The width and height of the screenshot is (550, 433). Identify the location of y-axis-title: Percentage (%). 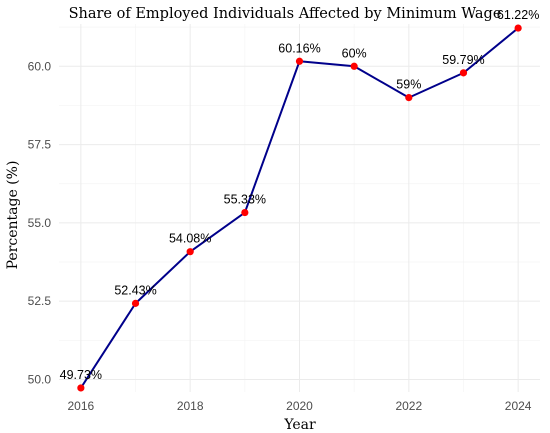
(13, 215).